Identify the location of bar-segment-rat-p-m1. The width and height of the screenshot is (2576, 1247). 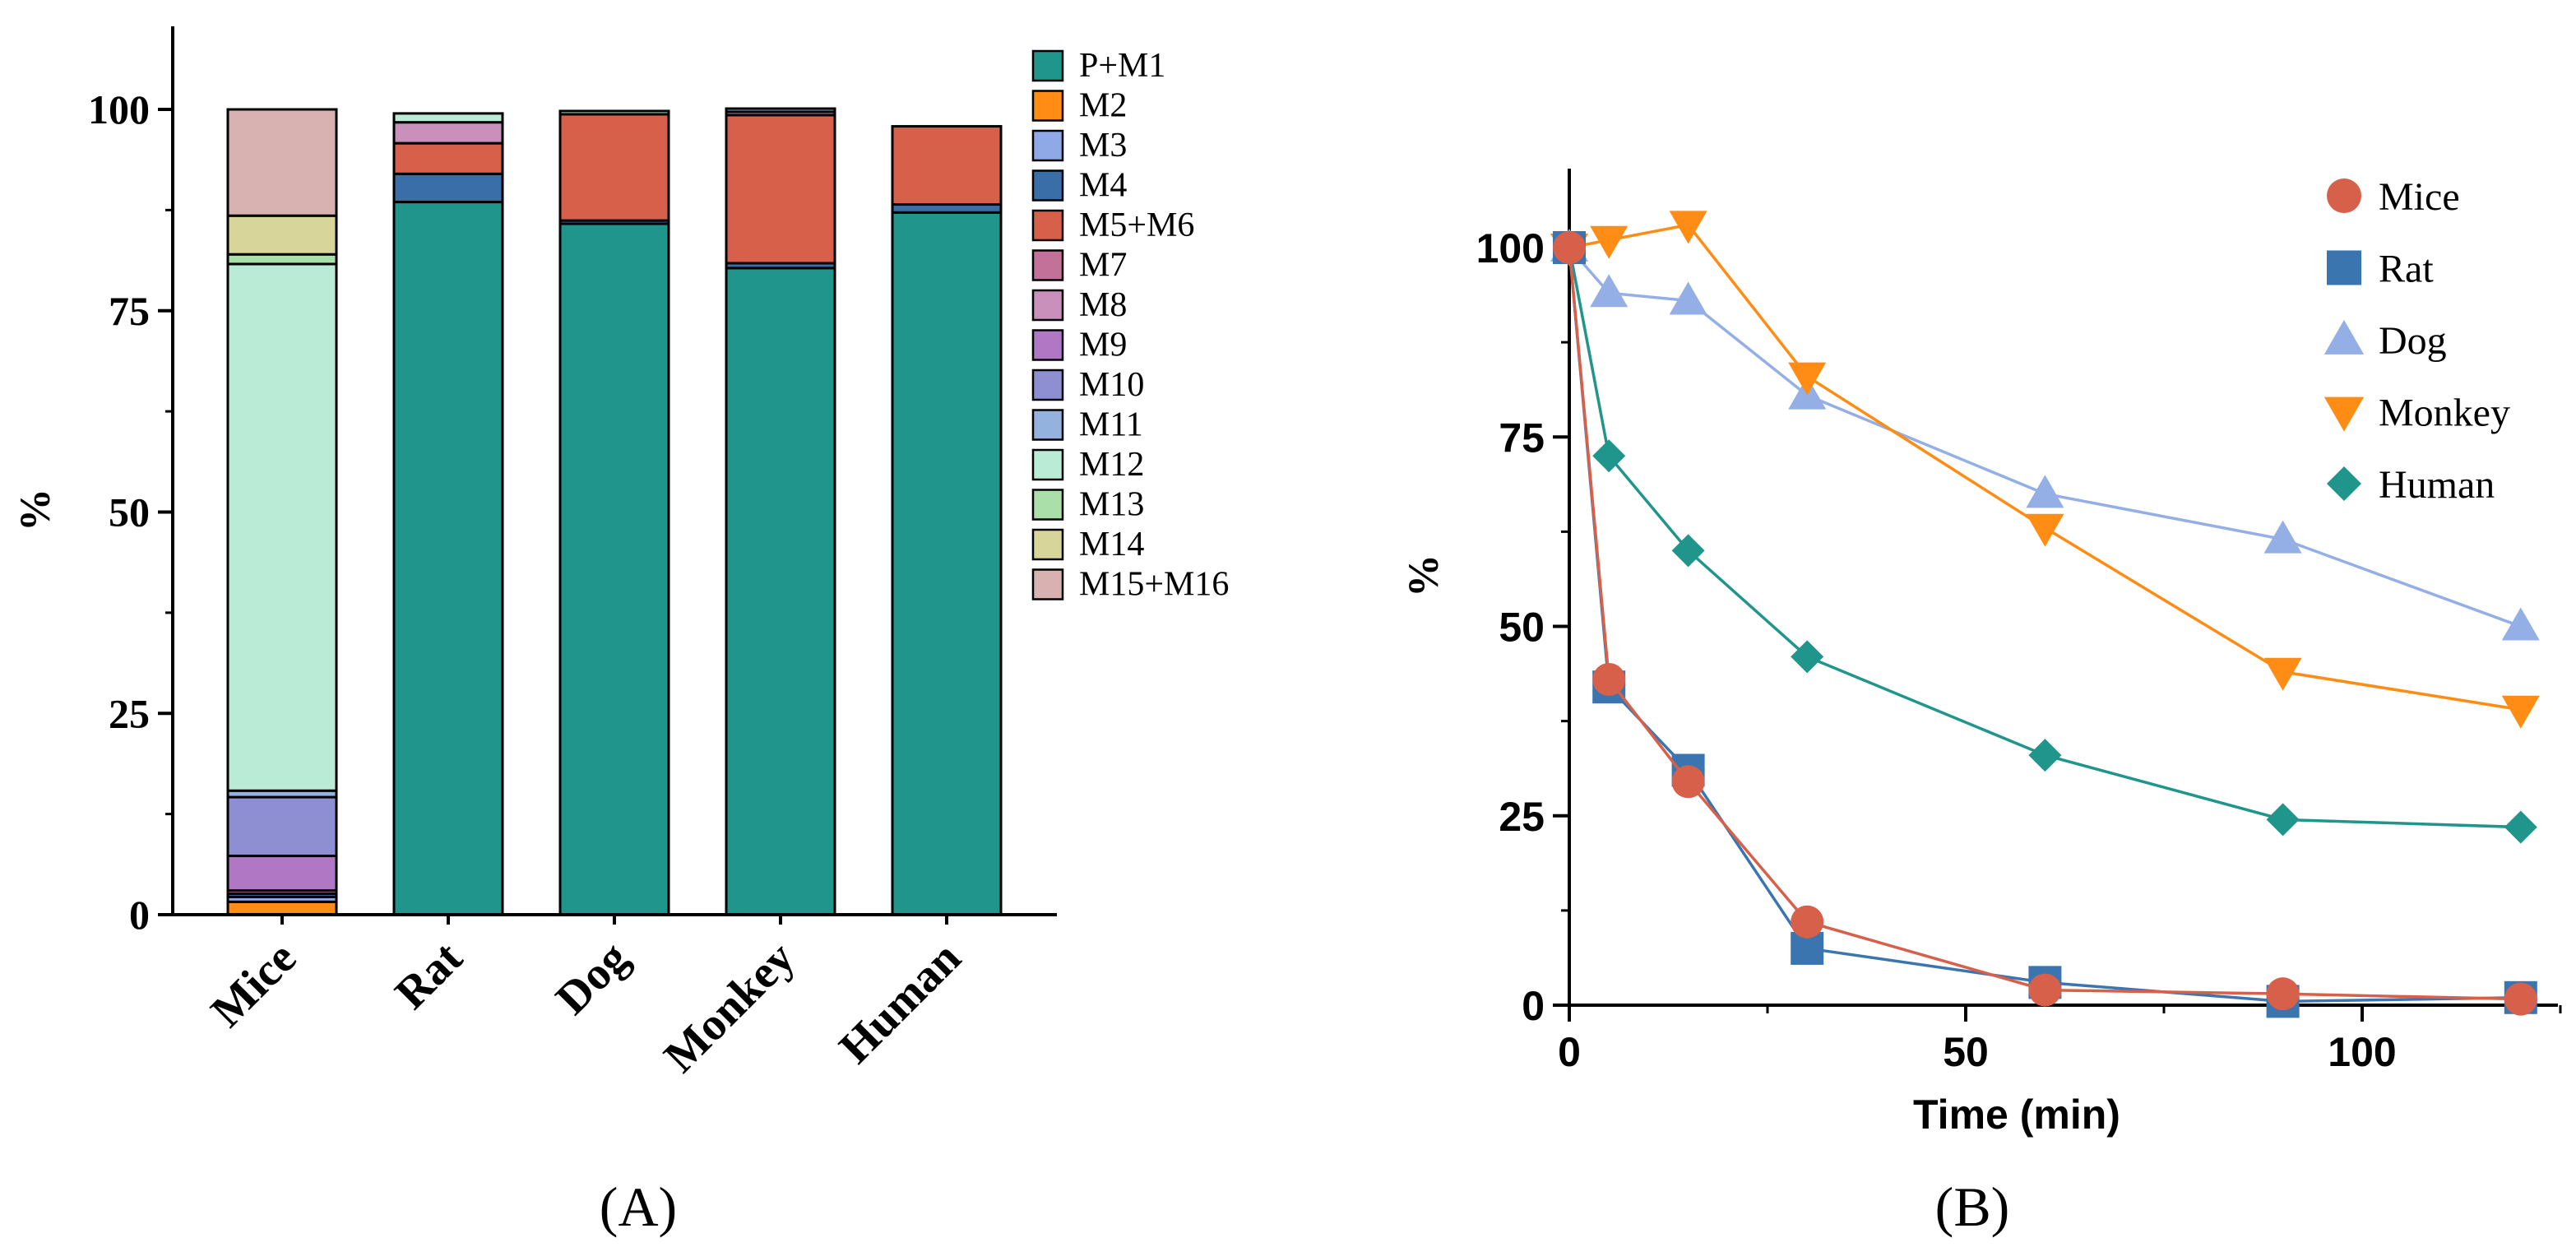
(448, 558).